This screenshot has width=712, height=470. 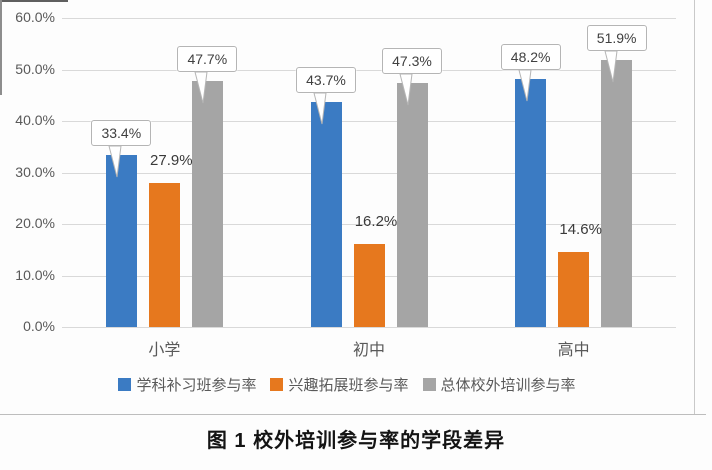 What do you see at coordinates (508, 385) in the screenshot?
I see `legend-label: 总体校外培训参与率` at bounding box center [508, 385].